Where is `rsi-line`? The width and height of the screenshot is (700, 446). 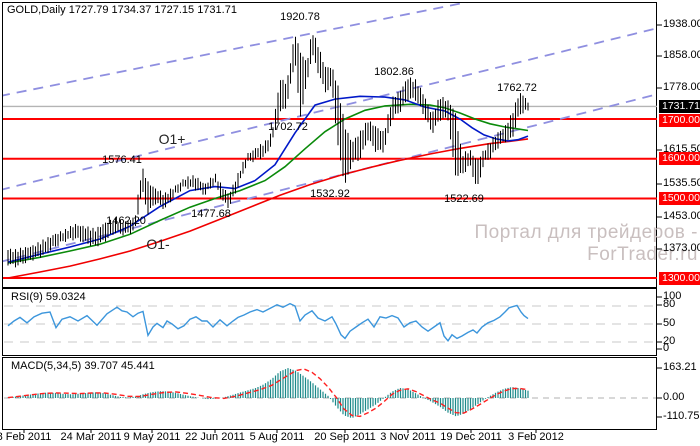
rsi-line is located at coordinates (268, 322).